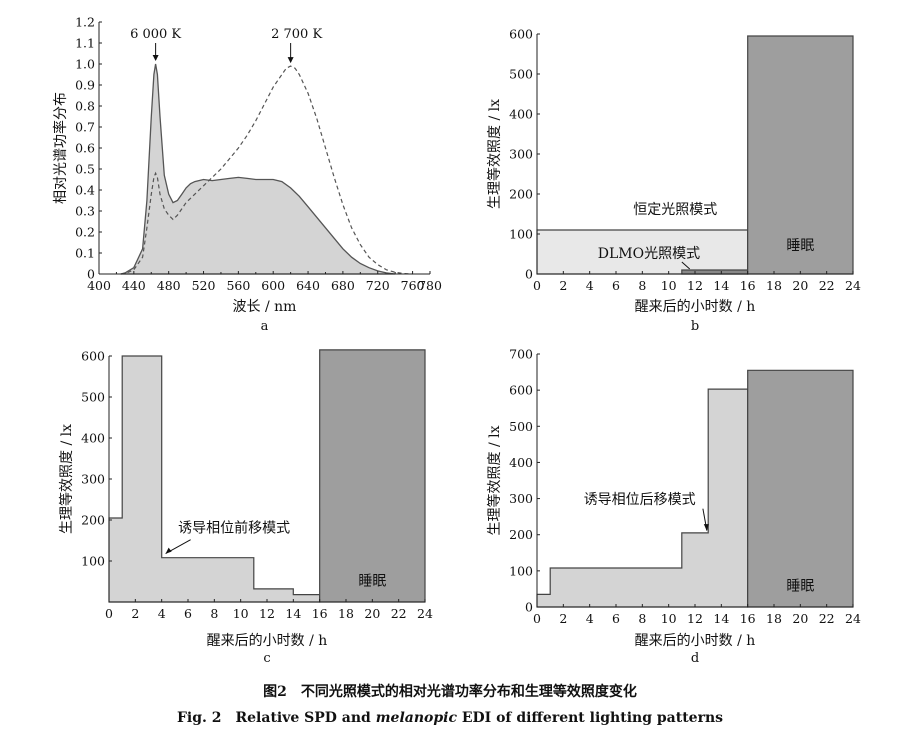 This screenshot has width=900, height=738. What do you see at coordinates (537, 618) in the screenshot?
I see `panel-d-x-tick-label: 0` at bounding box center [537, 618].